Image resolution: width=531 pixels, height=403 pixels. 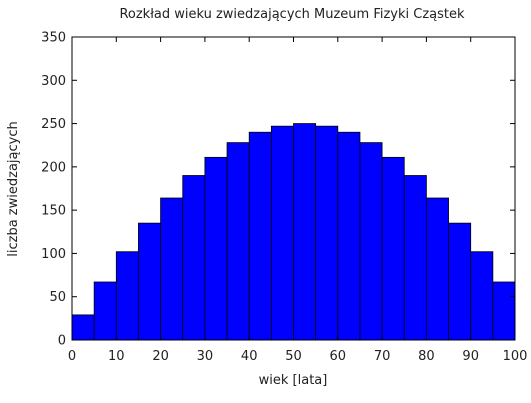 I want to click on y-tick-label-2: 100, so click(x=53, y=254).